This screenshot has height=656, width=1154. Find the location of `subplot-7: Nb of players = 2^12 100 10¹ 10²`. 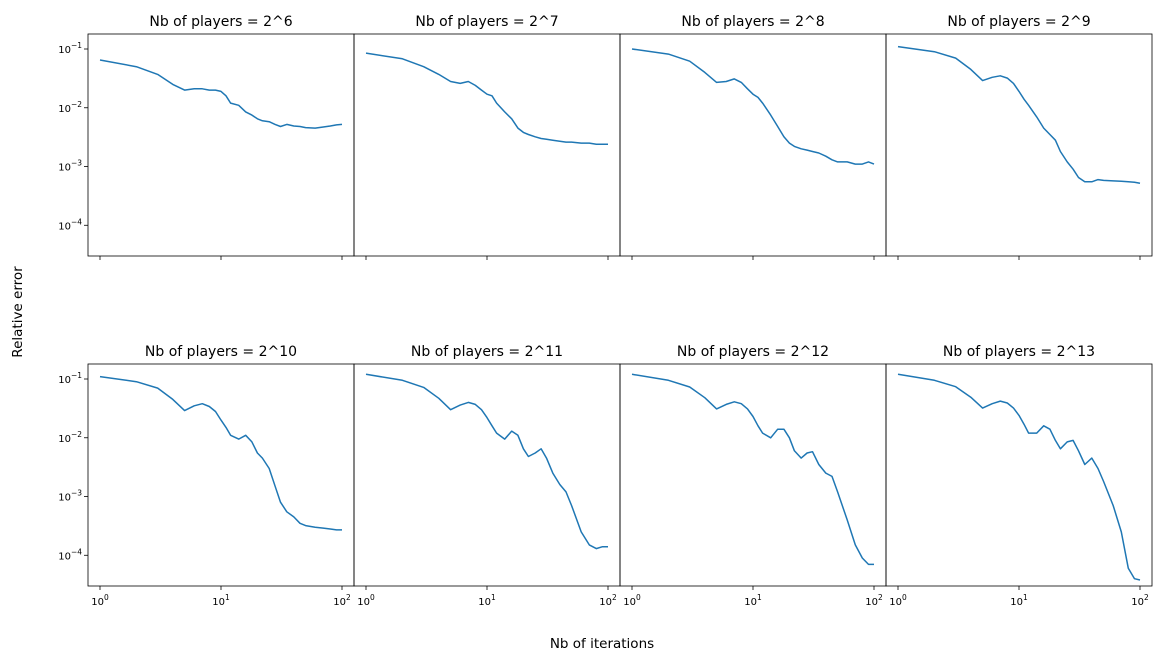

subplot-7: Nb of players = 2^12 100 10¹ 10² is located at coordinates (753, 476).